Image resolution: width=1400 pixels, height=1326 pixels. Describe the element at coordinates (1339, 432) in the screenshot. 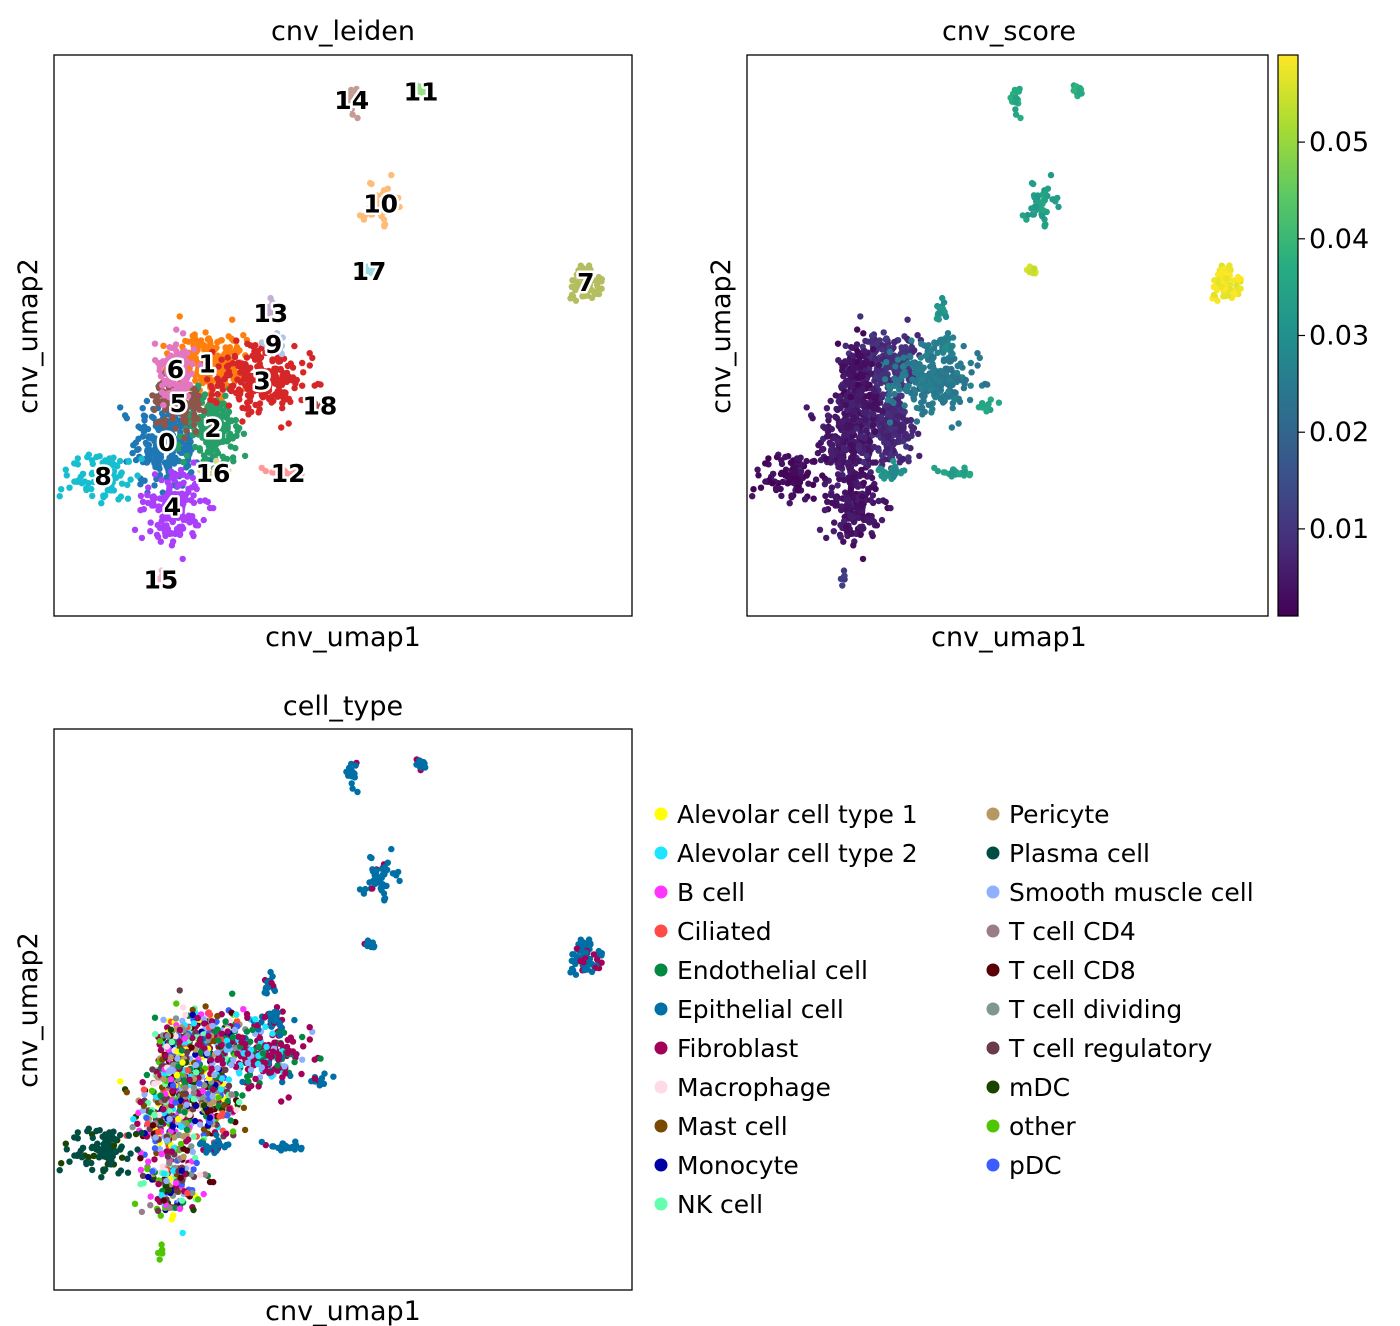

I see `colorbar-tick-label: 0.02` at that location.